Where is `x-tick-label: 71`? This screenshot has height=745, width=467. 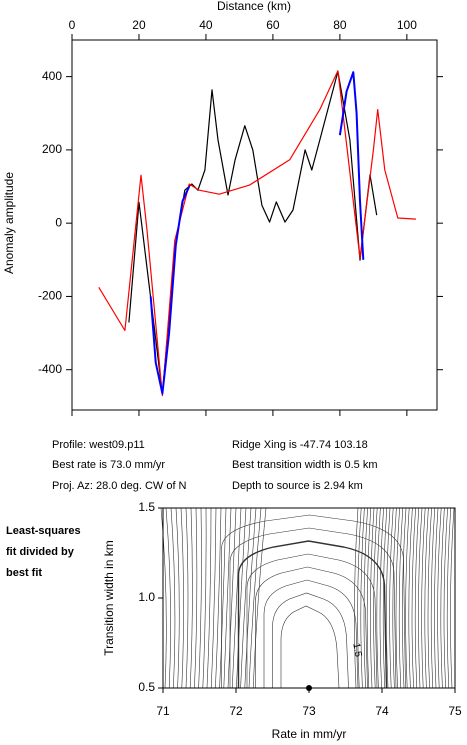
x-tick-label: 71 is located at coordinates (163, 711).